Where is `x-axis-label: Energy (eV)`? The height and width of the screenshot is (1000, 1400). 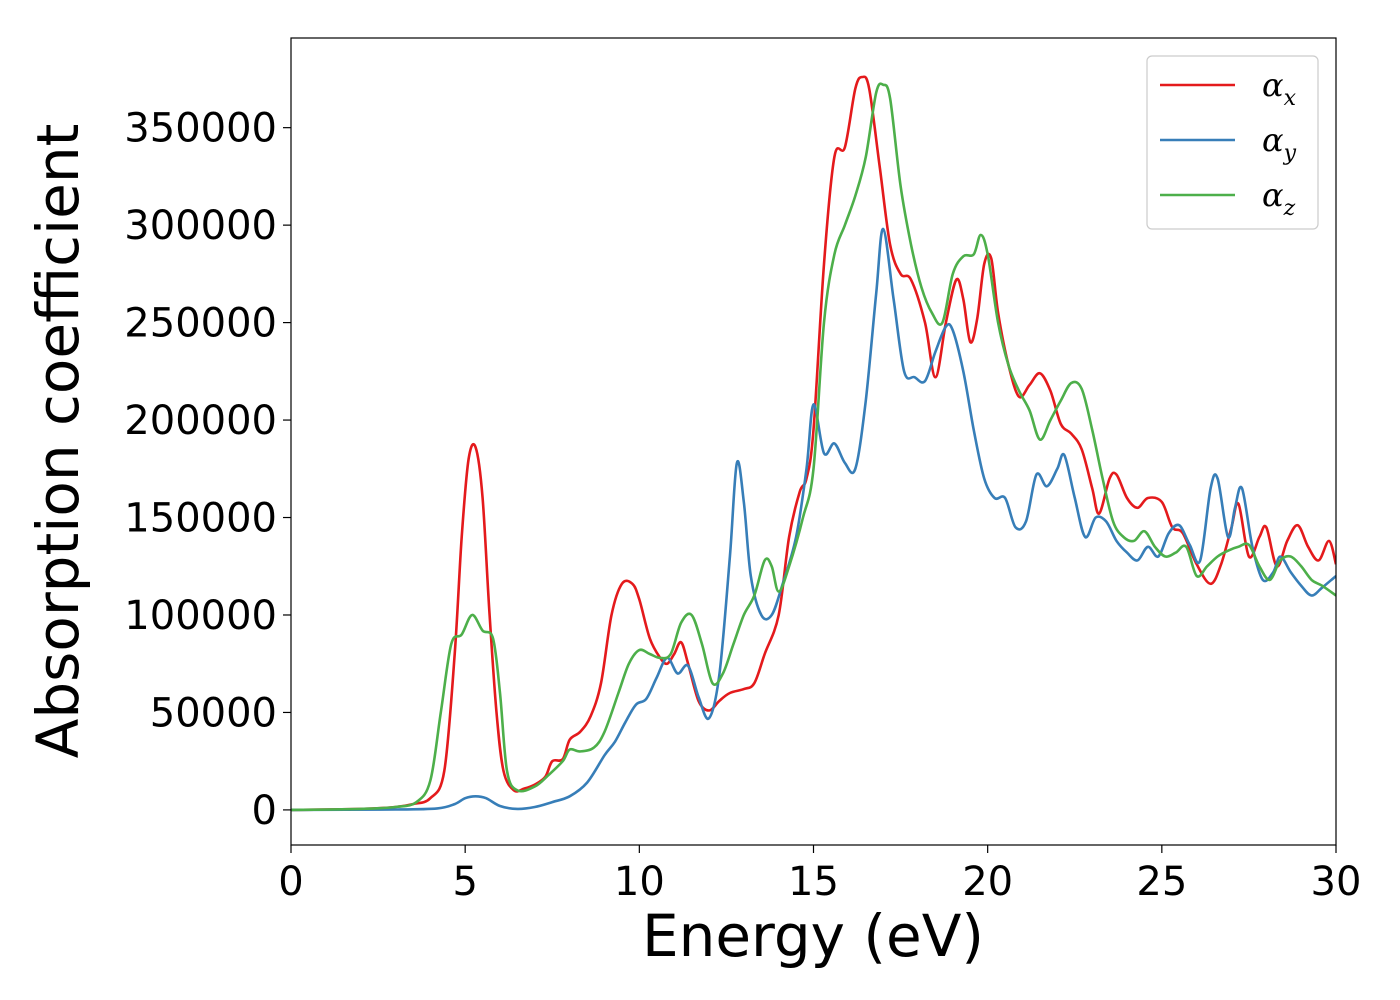
x-axis-label: Energy (eV) is located at coordinates (813, 936).